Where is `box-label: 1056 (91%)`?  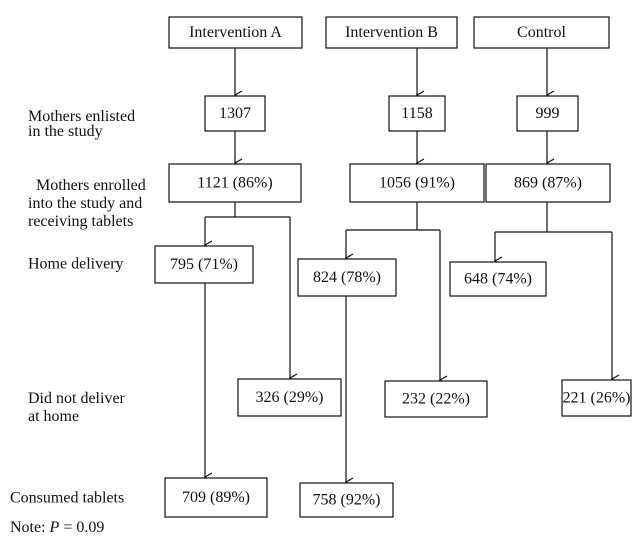
box-label: 1056 (91%) is located at coordinates (417, 183).